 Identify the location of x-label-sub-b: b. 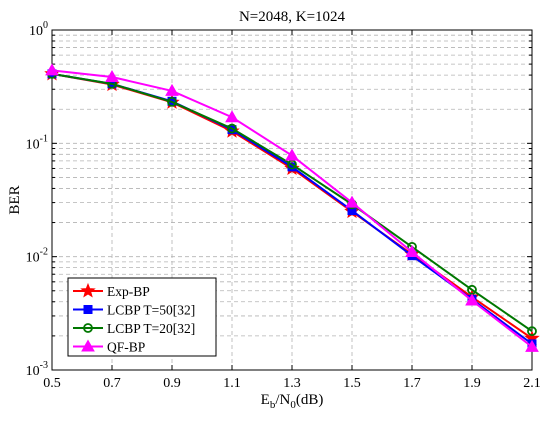
(273, 405).